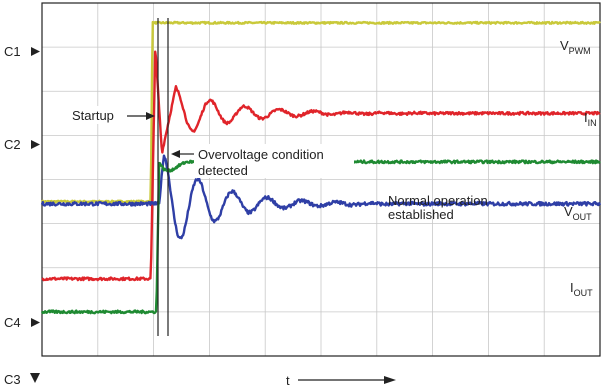 Image resolution: width=602 pixels, height=390 pixels. I want to click on c2-arrow-icon, so click(35, 144).